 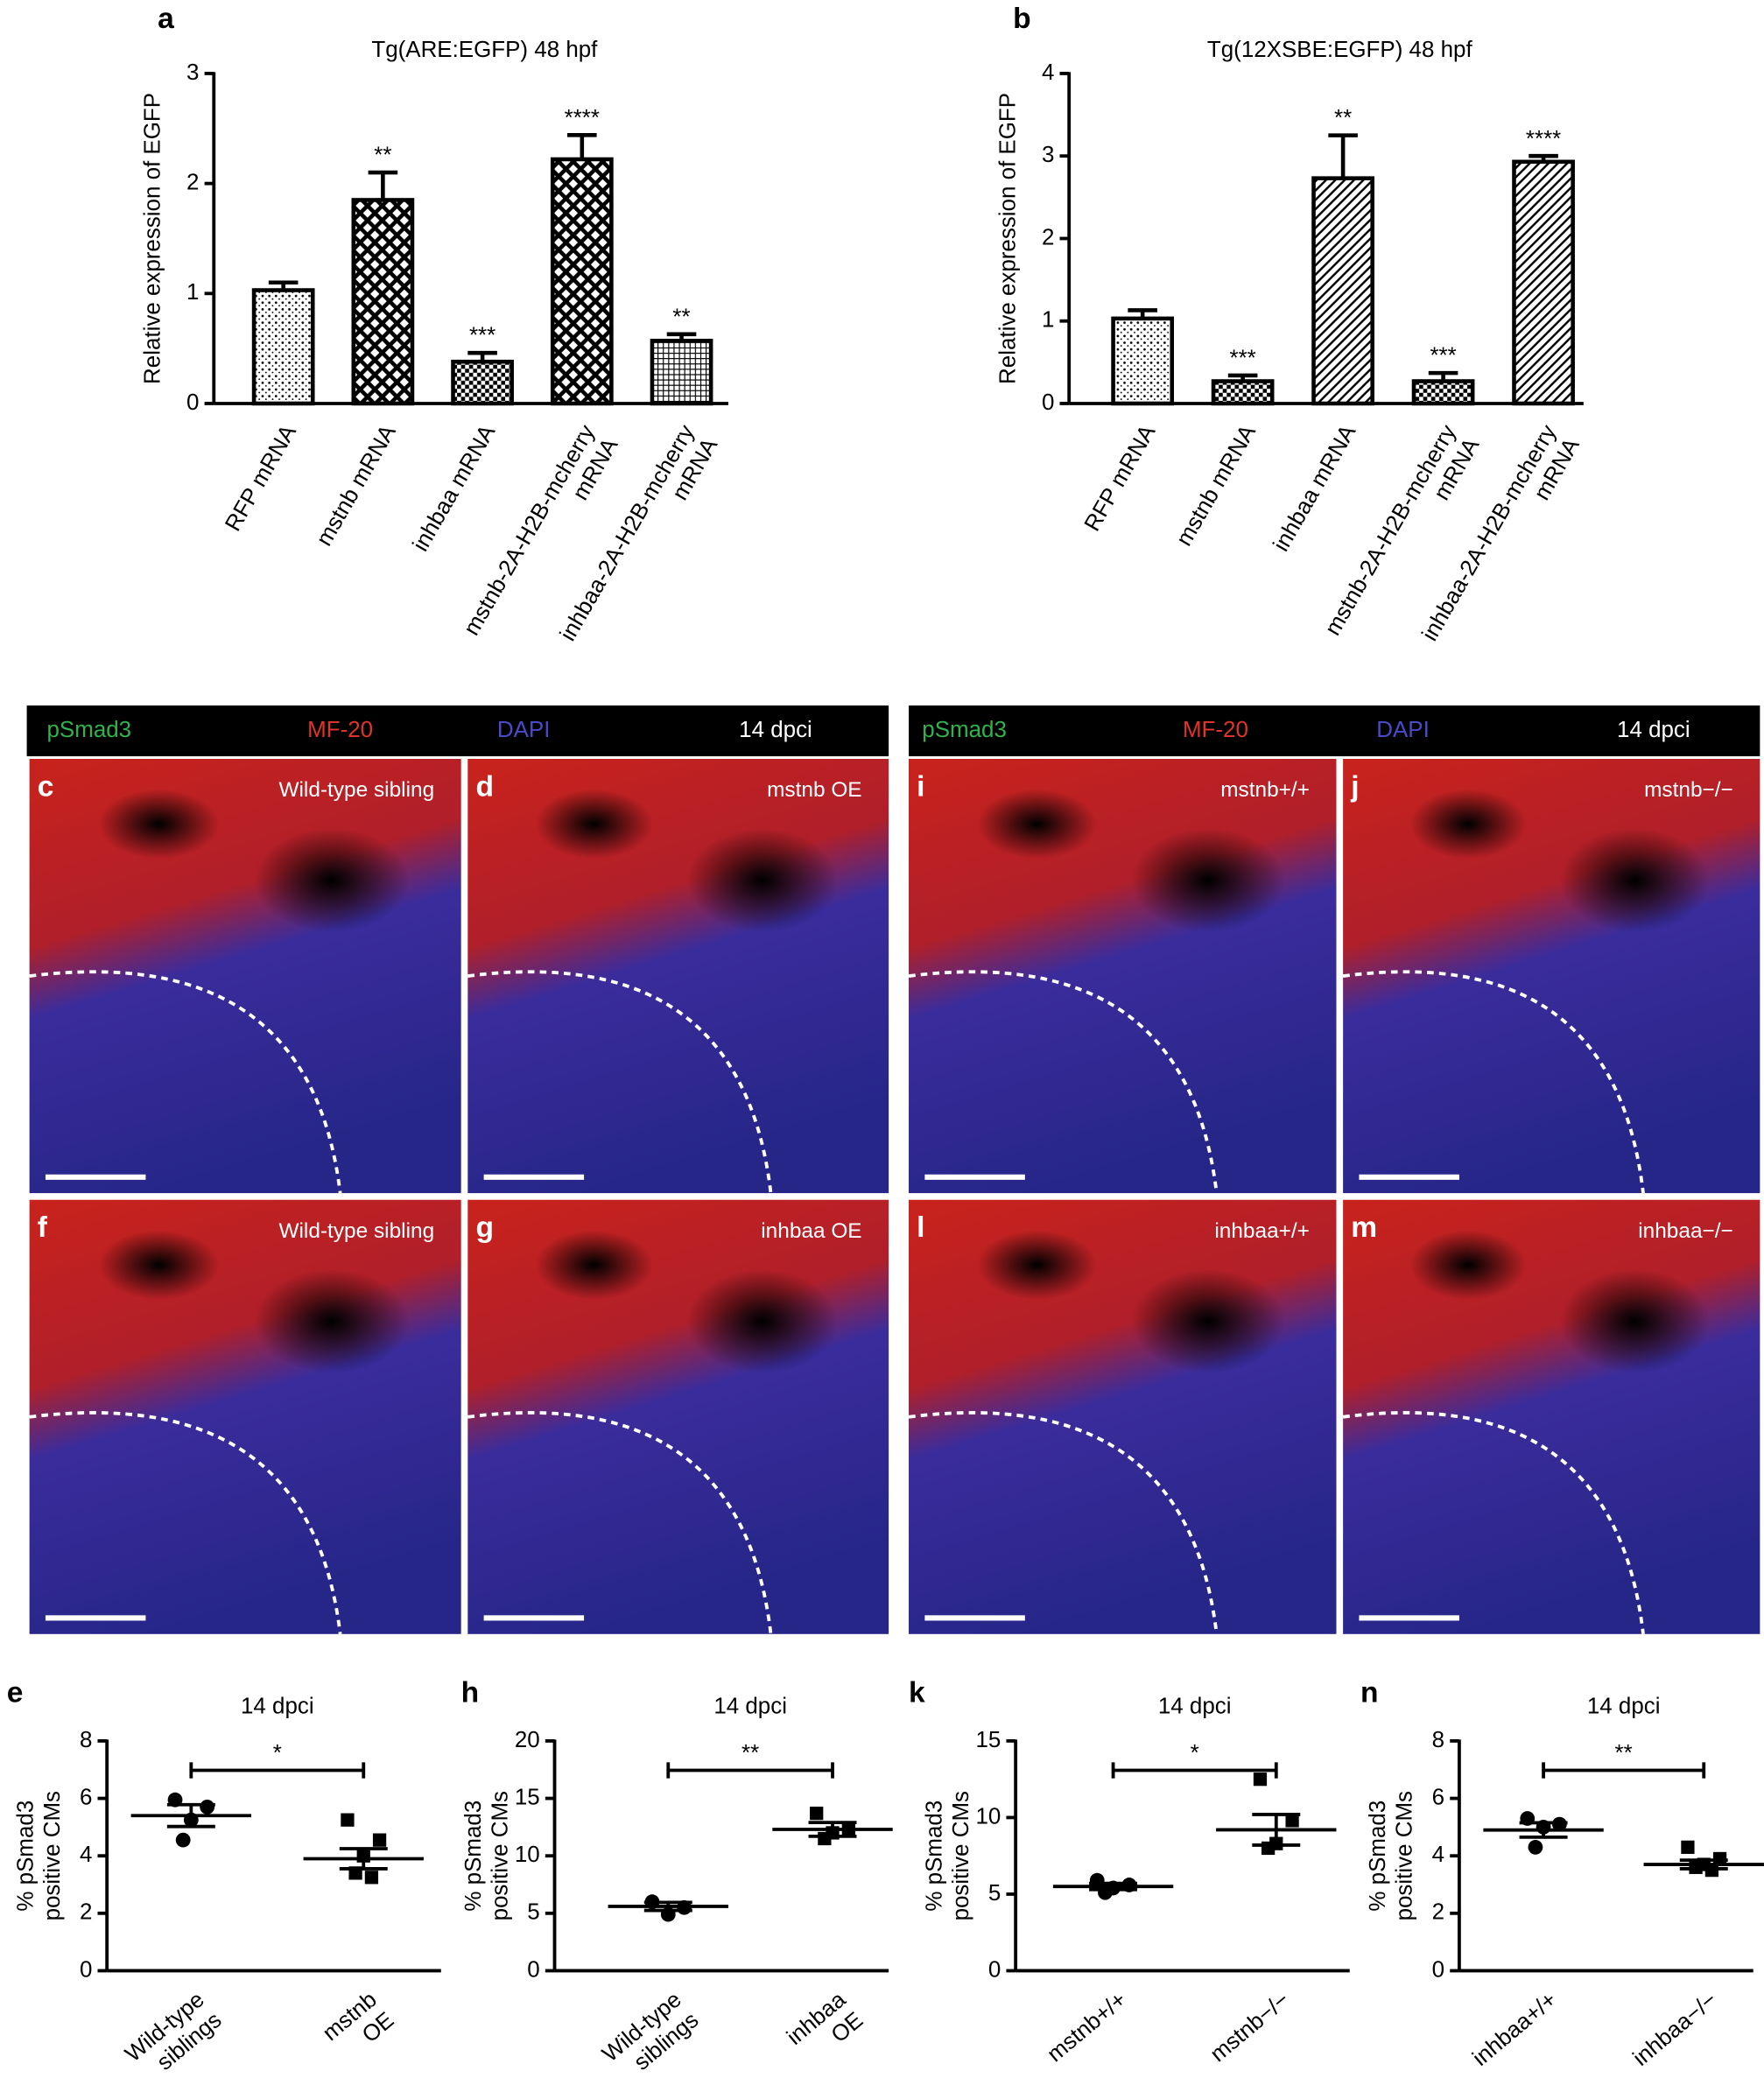 What do you see at coordinates (1217, 485) in the screenshot?
I see `x-tick-label: mstnb mRNA` at bounding box center [1217, 485].